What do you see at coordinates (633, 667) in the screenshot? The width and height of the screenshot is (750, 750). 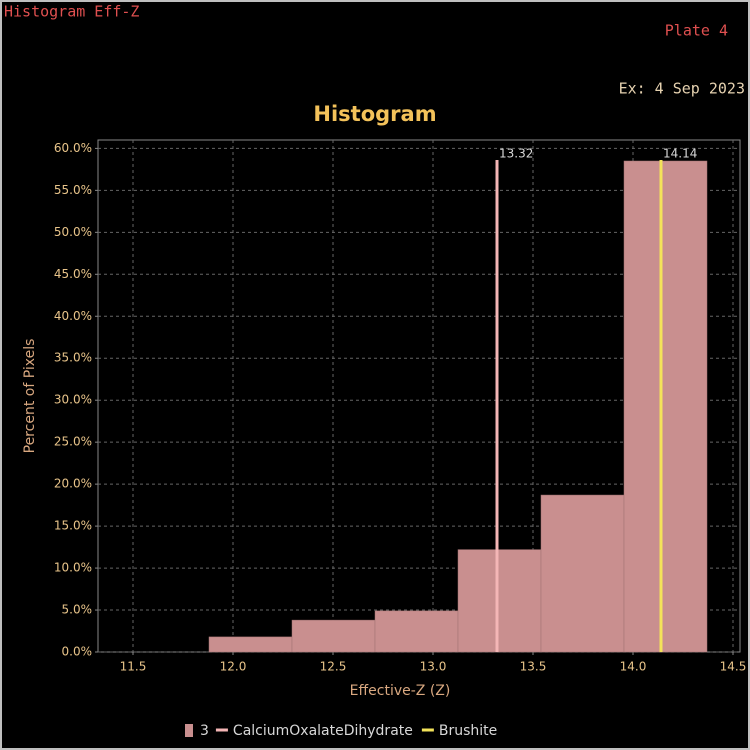 I see `x-tick-label: 14.0` at bounding box center [633, 667].